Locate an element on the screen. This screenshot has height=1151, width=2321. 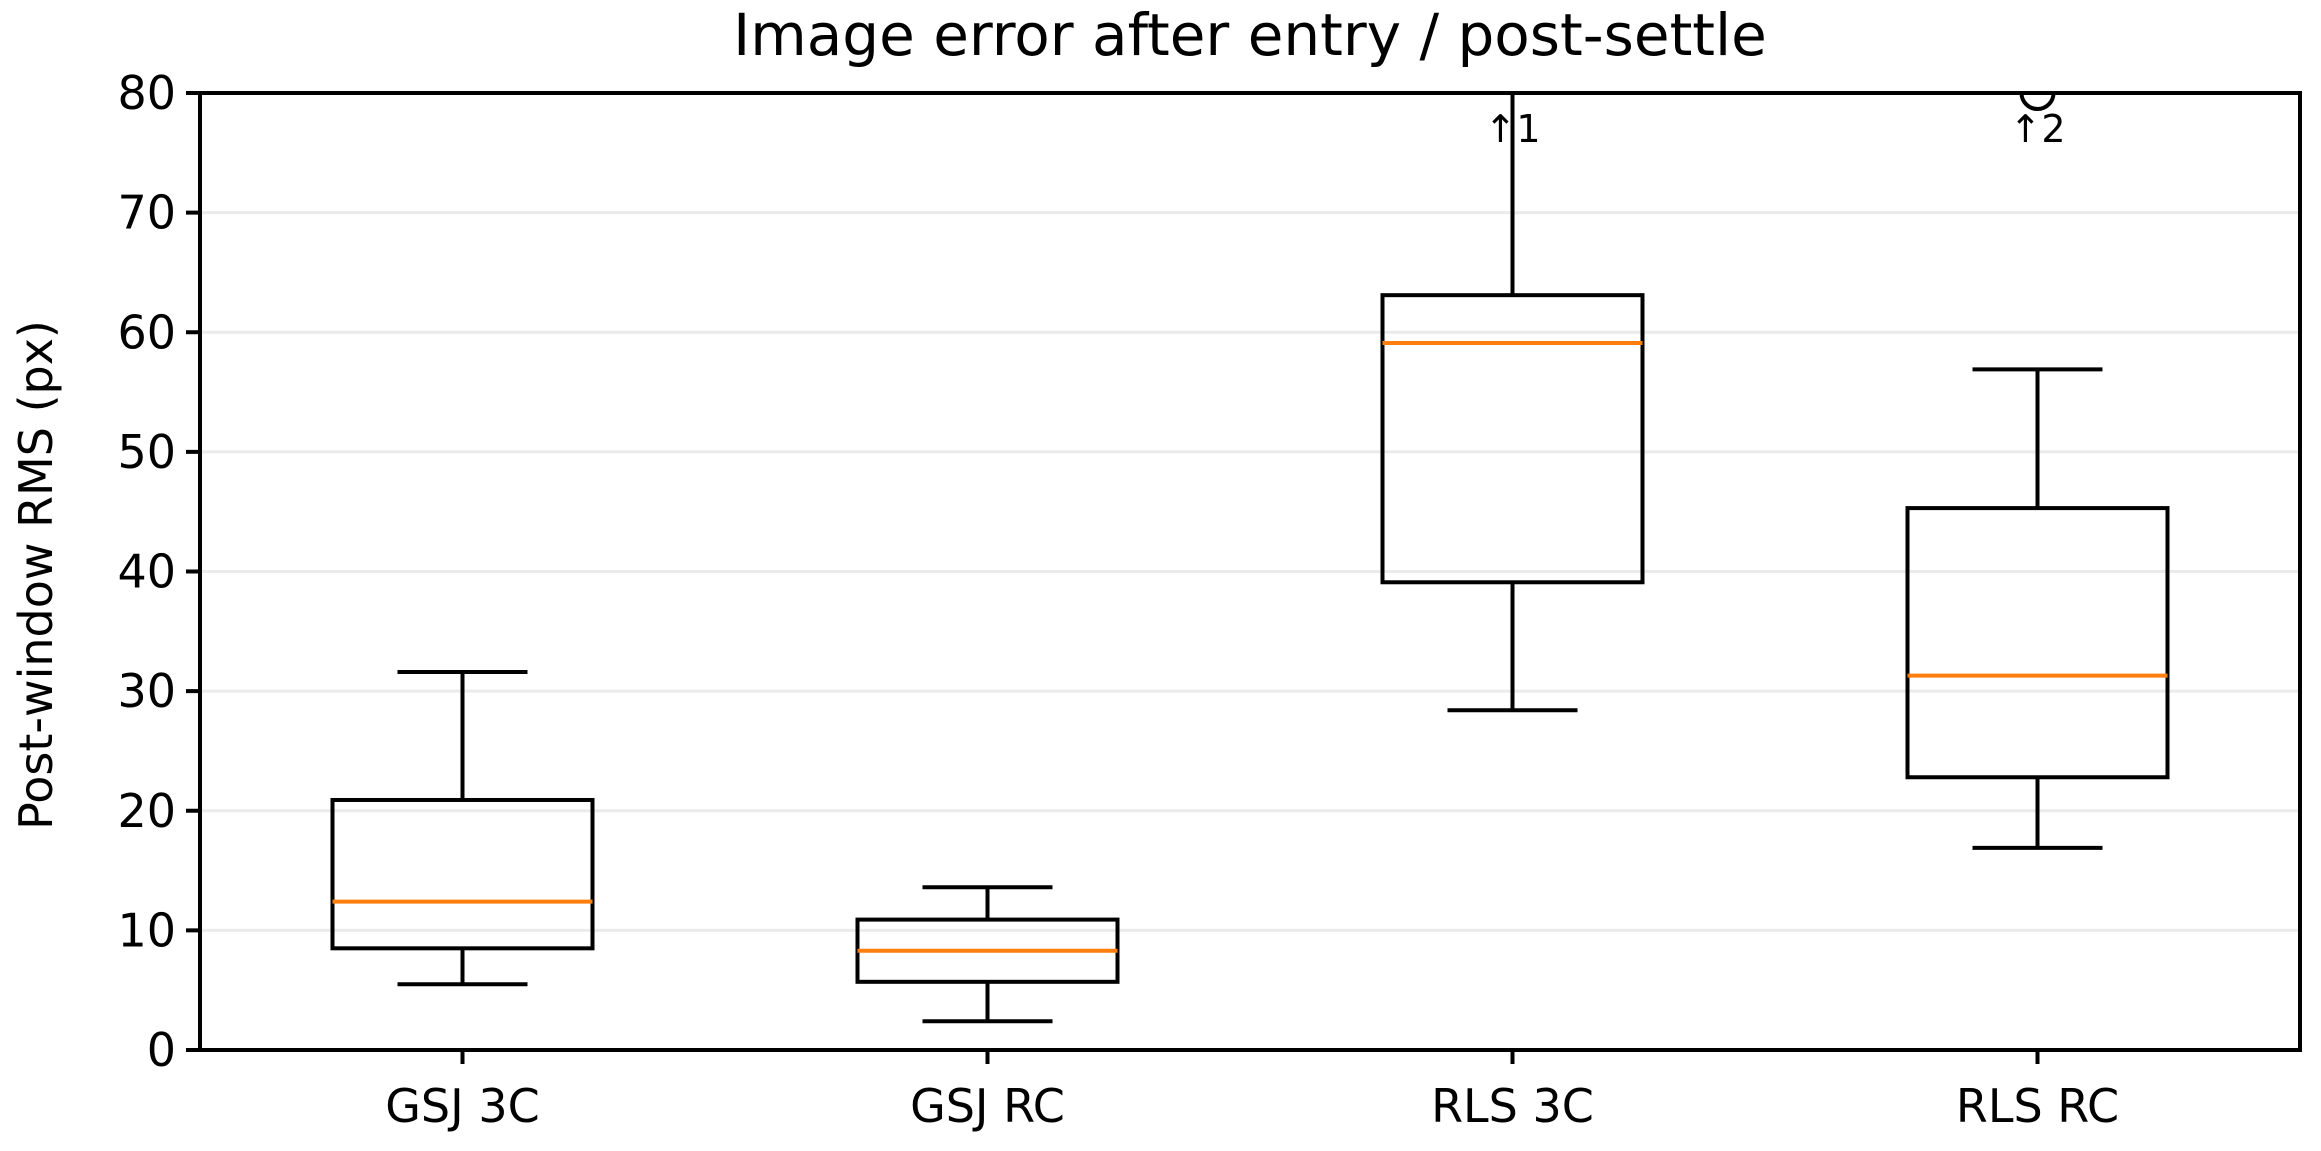
y-tick-label: 70 is located at coordinates (146, 213).